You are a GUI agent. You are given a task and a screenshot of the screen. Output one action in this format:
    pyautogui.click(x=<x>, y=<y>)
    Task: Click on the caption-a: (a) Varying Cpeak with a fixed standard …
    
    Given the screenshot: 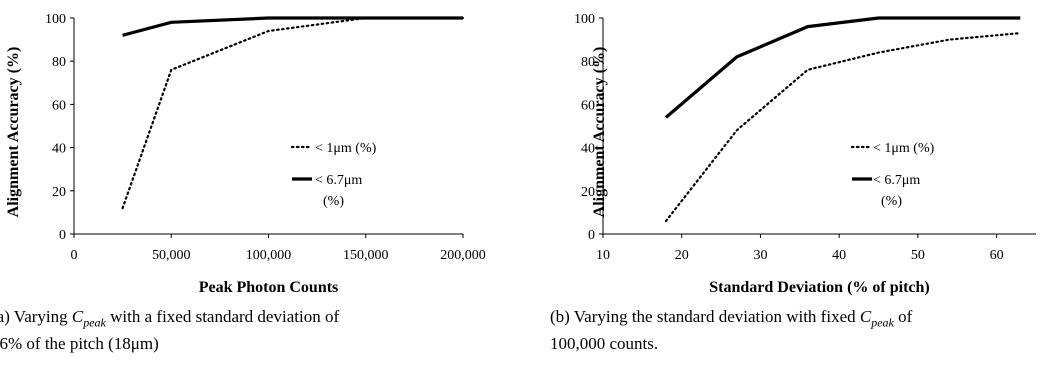 What is the action you would take?
    pyautogui.click(x=170, y=330)
    